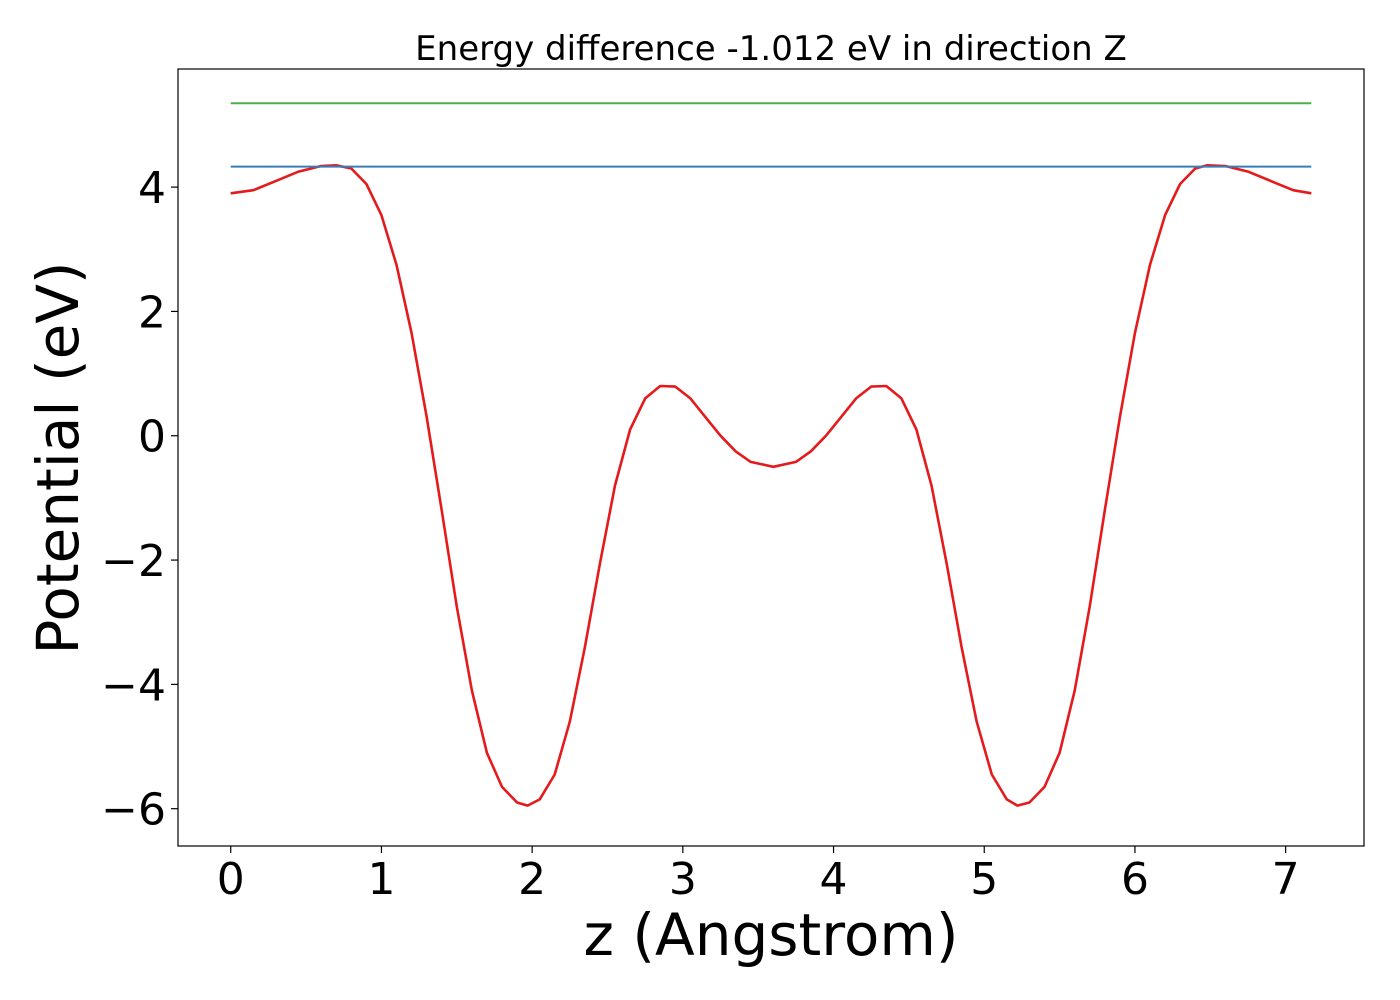 The width and height of the screenshot is (1400, 1000). What do you see at coordinates (1135, 879) in the screenshot?
I see `x-tick-label: 6` at bounding box center [1135, 879].